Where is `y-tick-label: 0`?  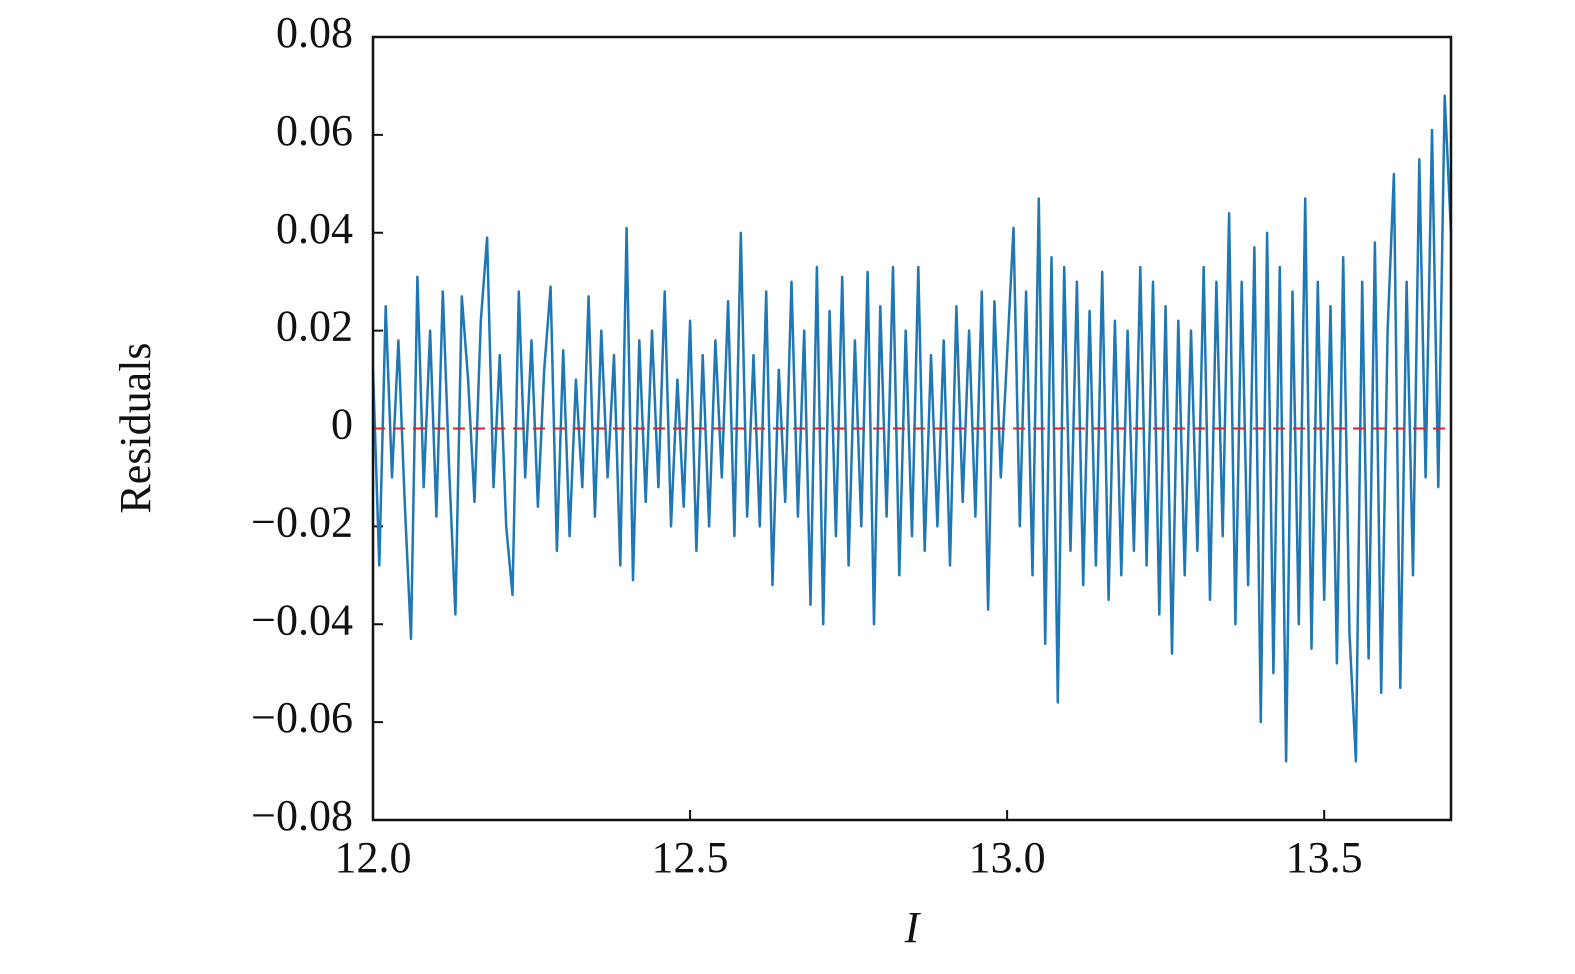 y-tick-label: 0 is located at coordinates (342, 424).